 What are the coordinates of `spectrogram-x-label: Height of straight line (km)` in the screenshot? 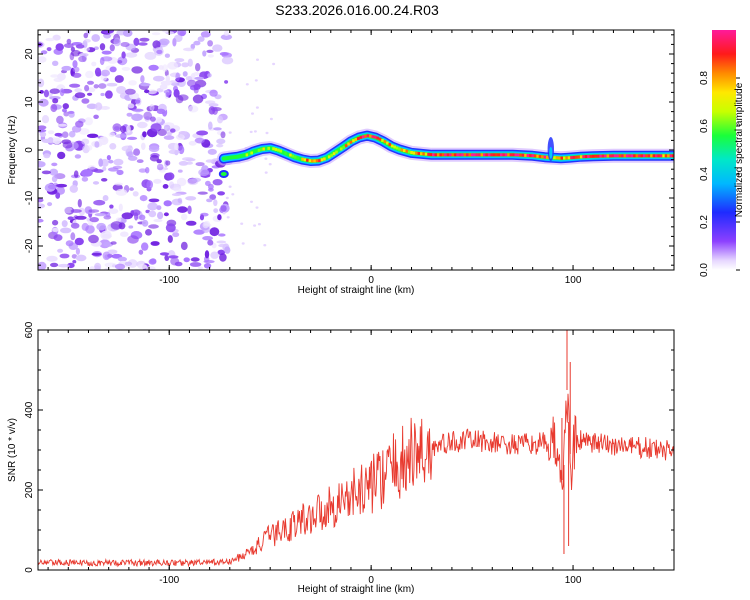 It's located at (356, 290).